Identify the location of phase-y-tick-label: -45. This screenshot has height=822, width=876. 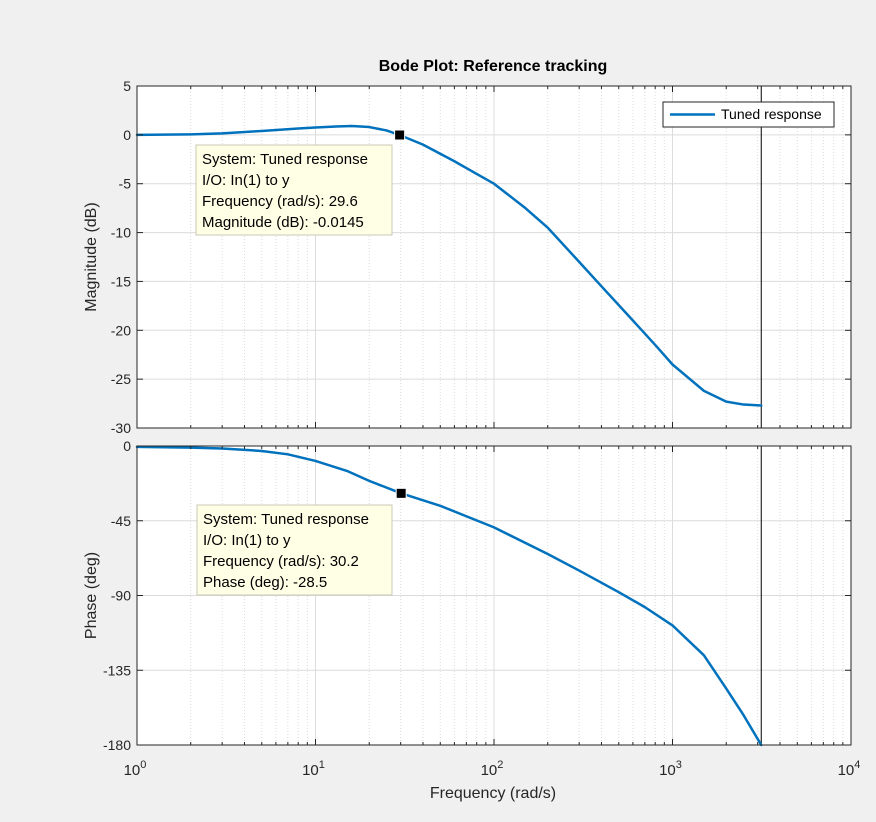
(121, 521).